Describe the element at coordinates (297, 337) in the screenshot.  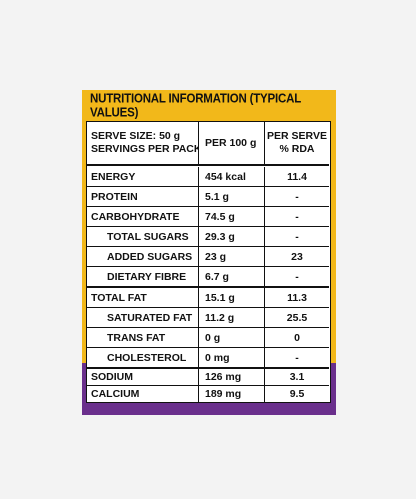
I see `rda-value: 0` at that location.